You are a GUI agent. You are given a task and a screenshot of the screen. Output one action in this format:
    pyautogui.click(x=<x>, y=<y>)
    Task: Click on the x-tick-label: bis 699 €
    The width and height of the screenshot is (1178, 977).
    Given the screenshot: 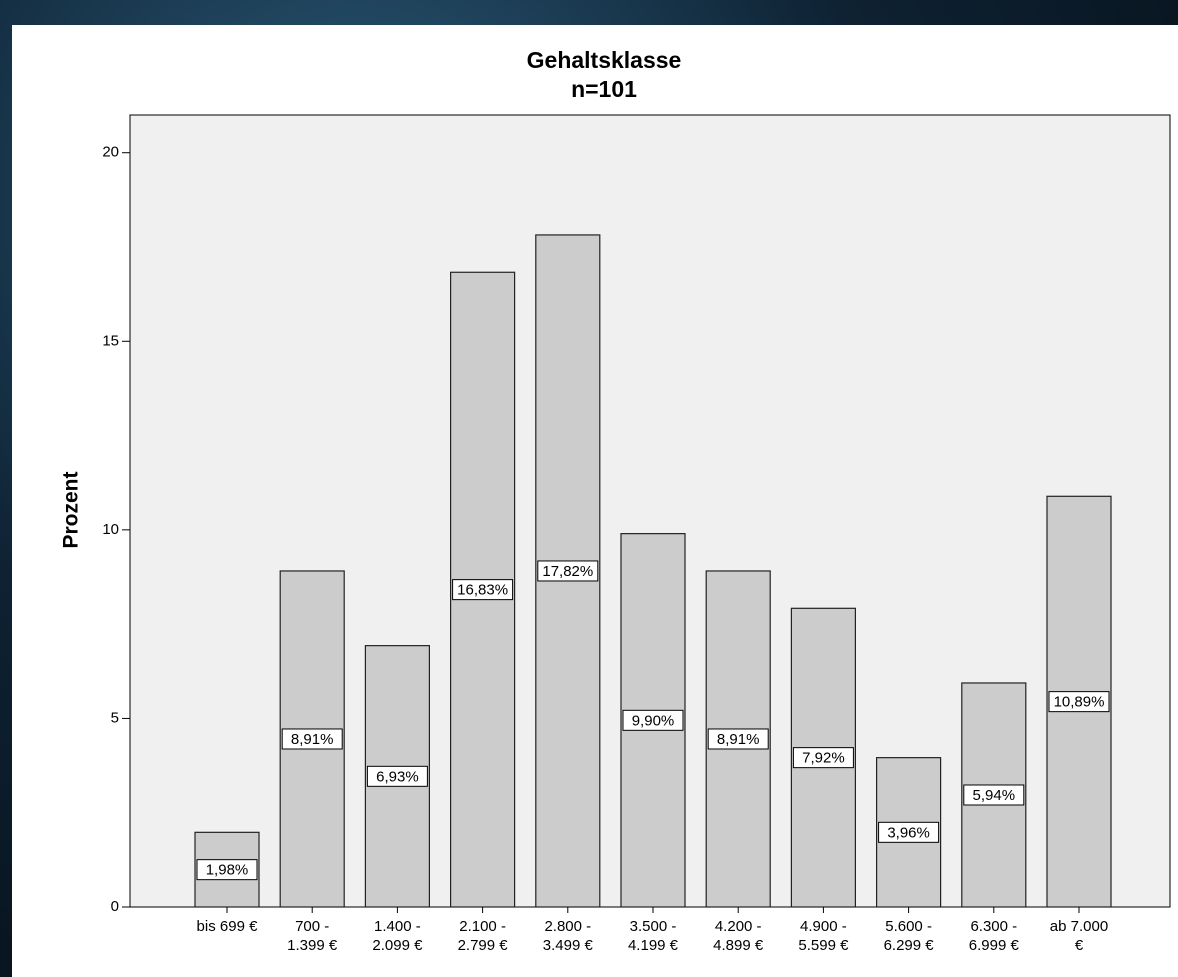 What is the action you would take?
    pyautogui.click(x=228, y=926)
    